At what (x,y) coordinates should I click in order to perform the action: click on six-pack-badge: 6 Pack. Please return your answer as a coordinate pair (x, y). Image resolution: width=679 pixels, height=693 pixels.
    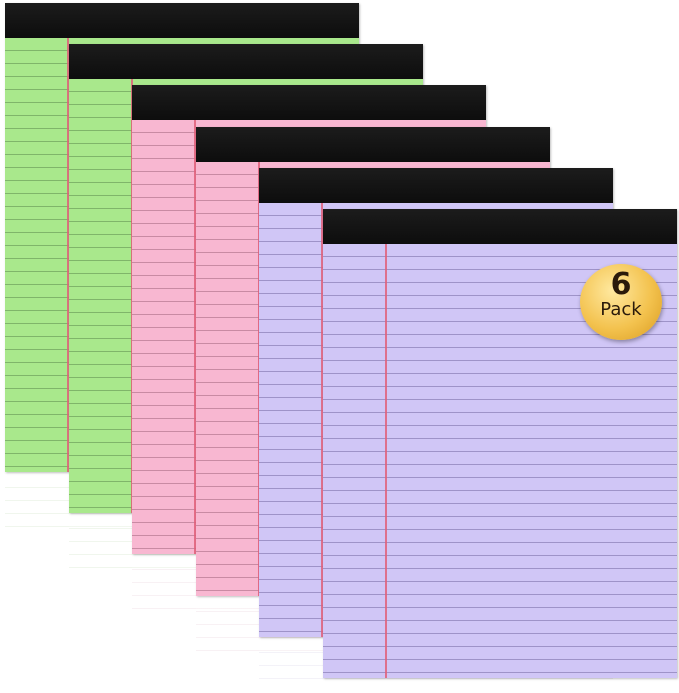
    Looking at the image, I should click on (621, 302).